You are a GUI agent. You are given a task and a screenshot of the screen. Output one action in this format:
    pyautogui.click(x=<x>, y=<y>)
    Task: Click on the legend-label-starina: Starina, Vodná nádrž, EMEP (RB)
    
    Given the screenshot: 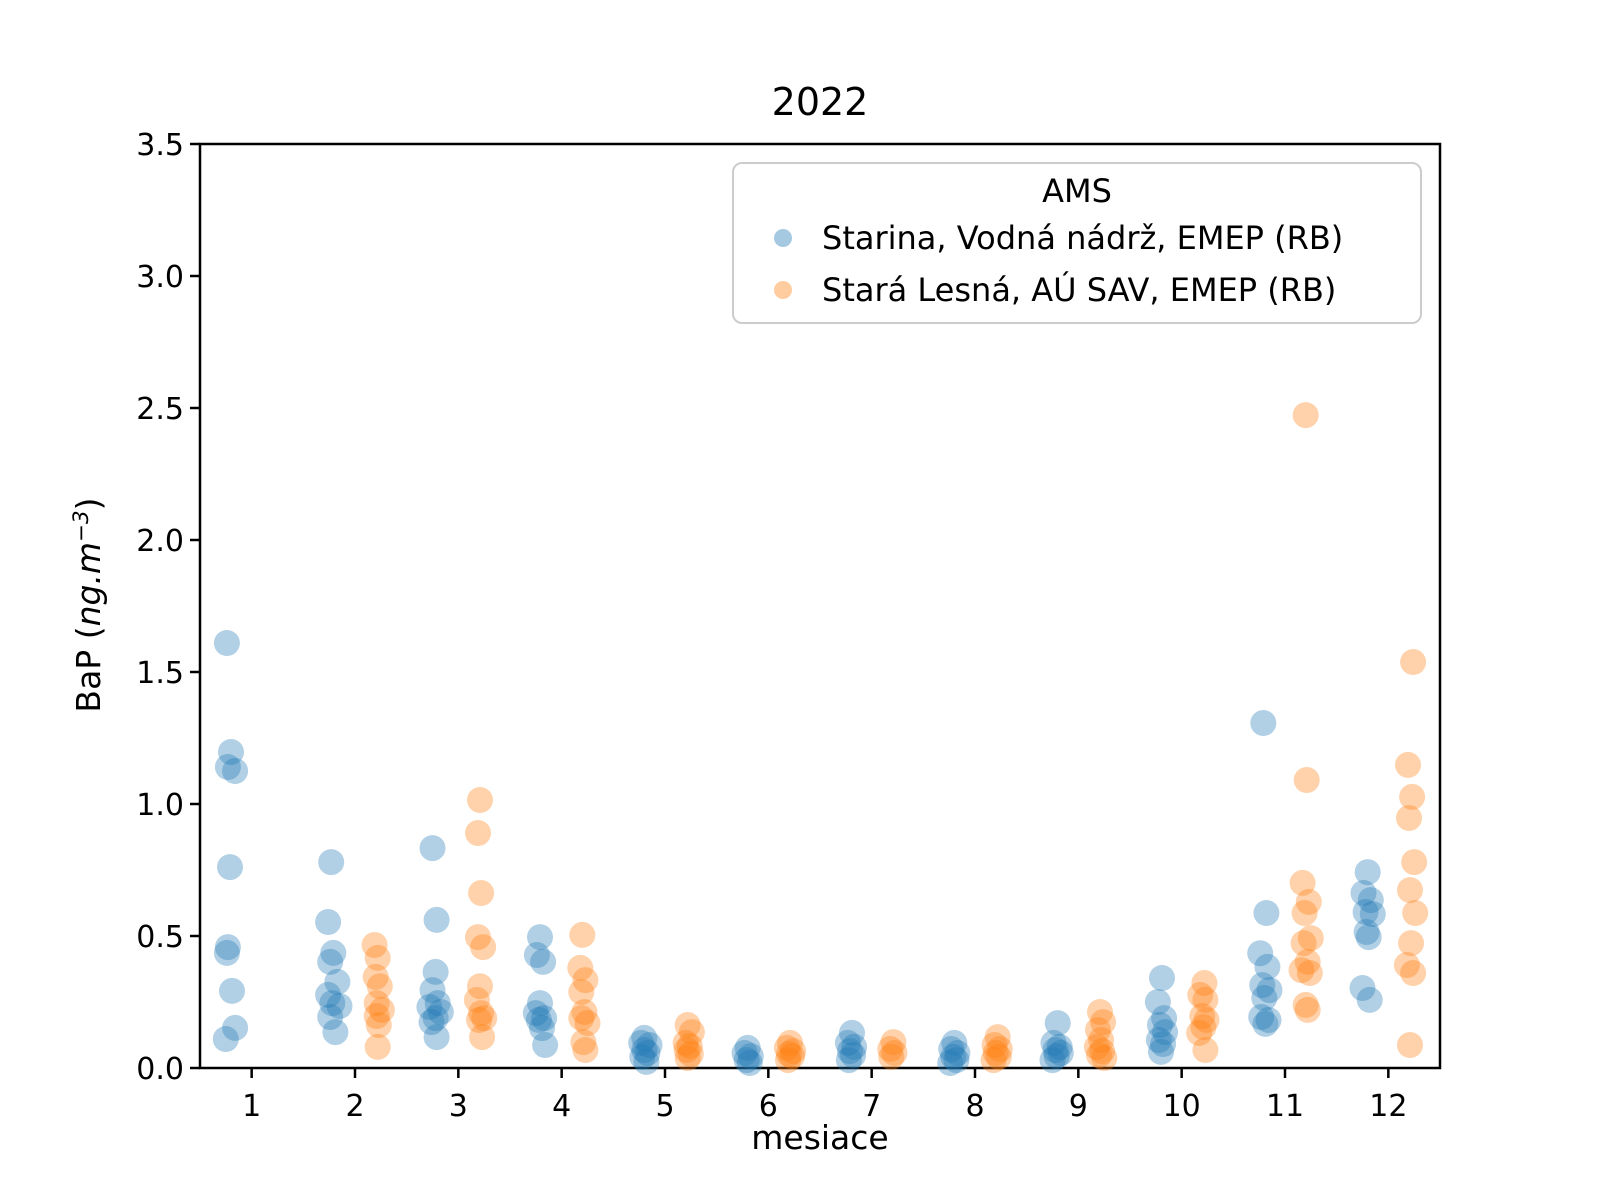 What is the action you would take?
    pyautogui.click(x=1083, y=238)
    